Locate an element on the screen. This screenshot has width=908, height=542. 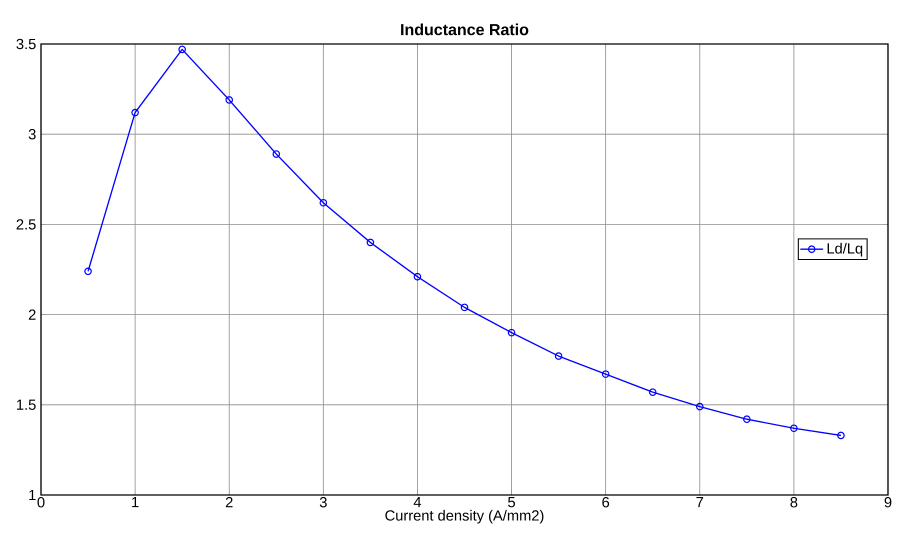
x-tick-label: 8 is located at coordinates (794, 502).